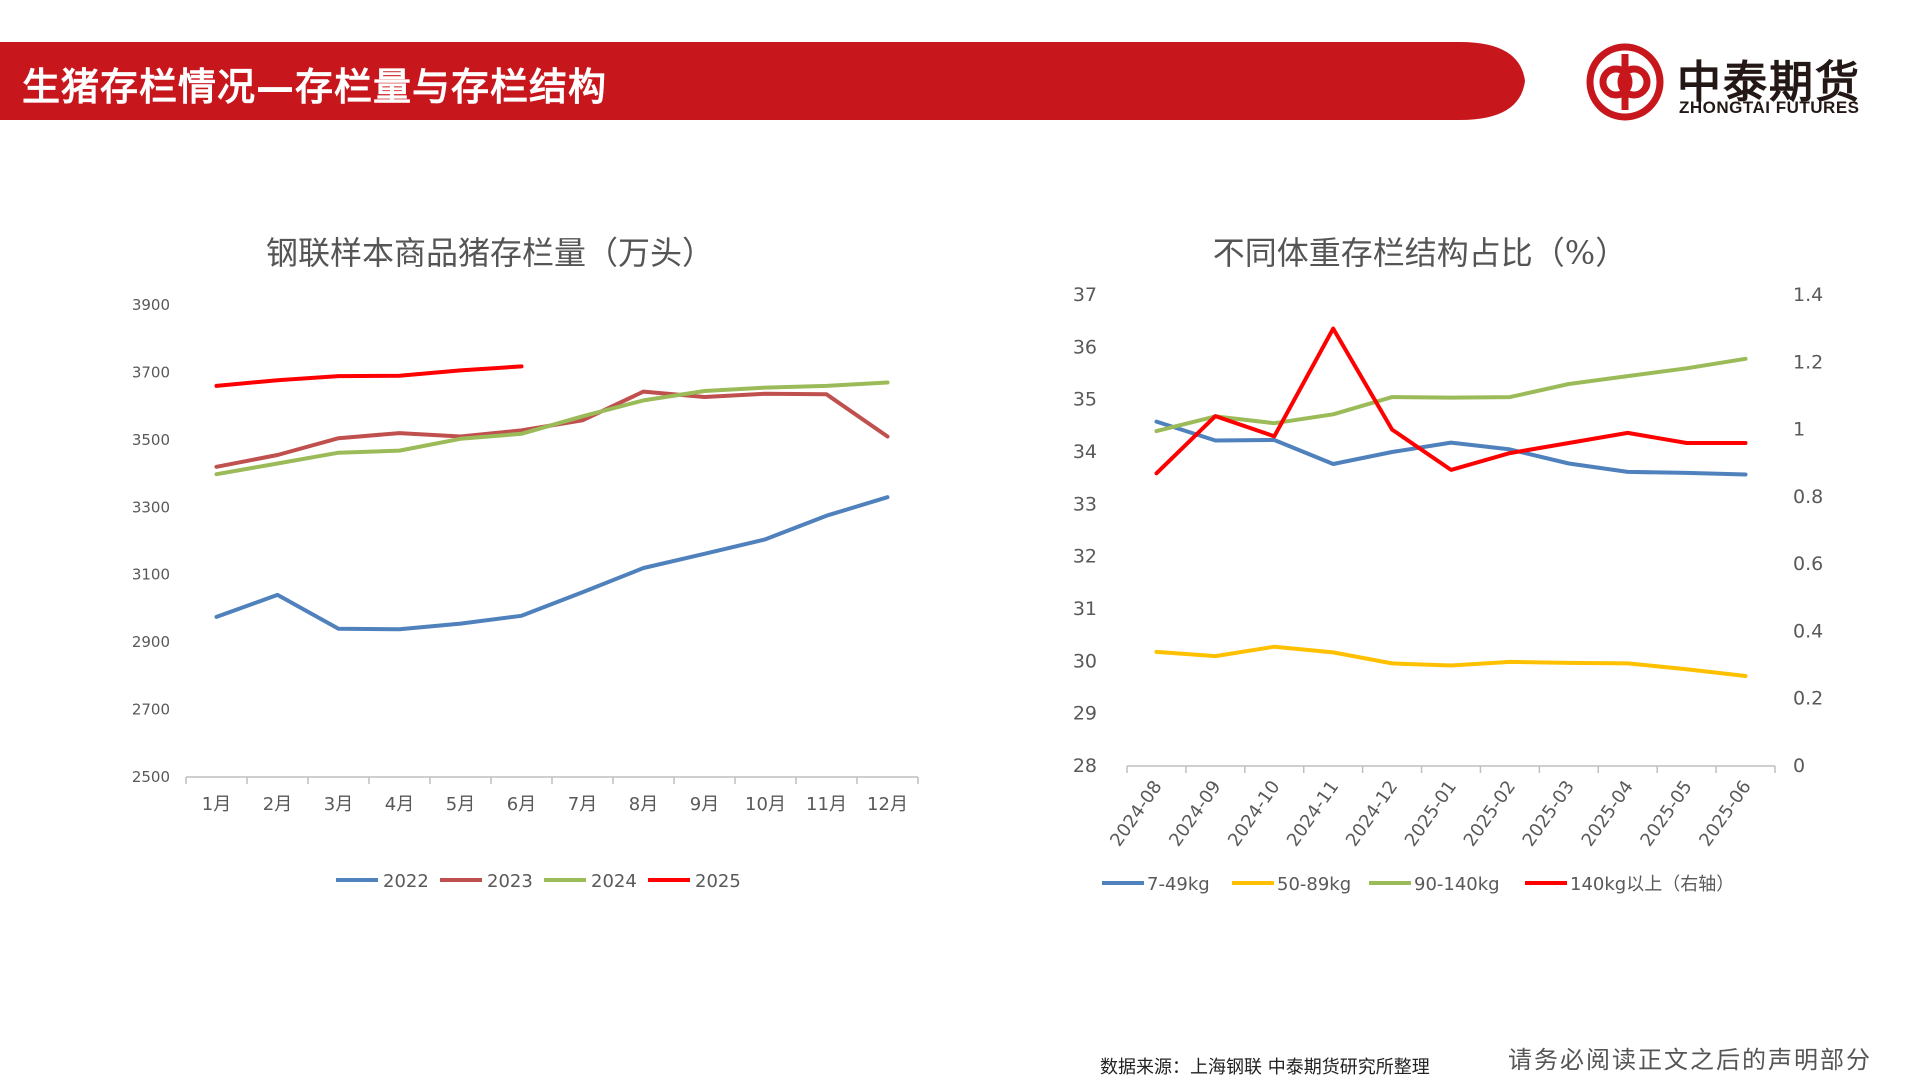 The image size is (1920, 1080). What do you see at coordinates (1808, 497) in the screenshot?
I see `right-chart-right-y-tick-label: 0.8` at bounding box center [1808, 497].